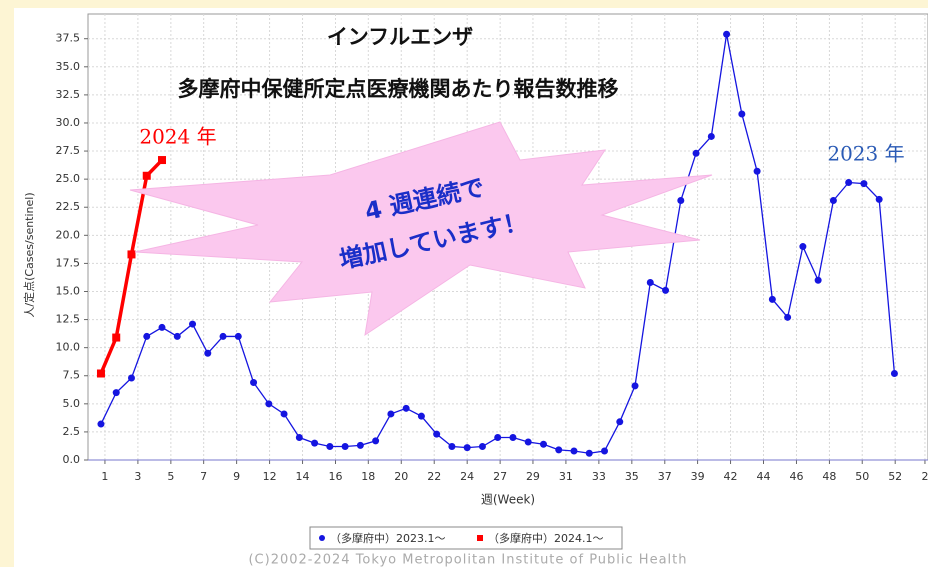 The width and height of the screenshot is (928, 567). What do you see at coordinates (68, 206) in the screenshot?
I see `y-tick-label: 22.5` at bounding box center [68, 206].